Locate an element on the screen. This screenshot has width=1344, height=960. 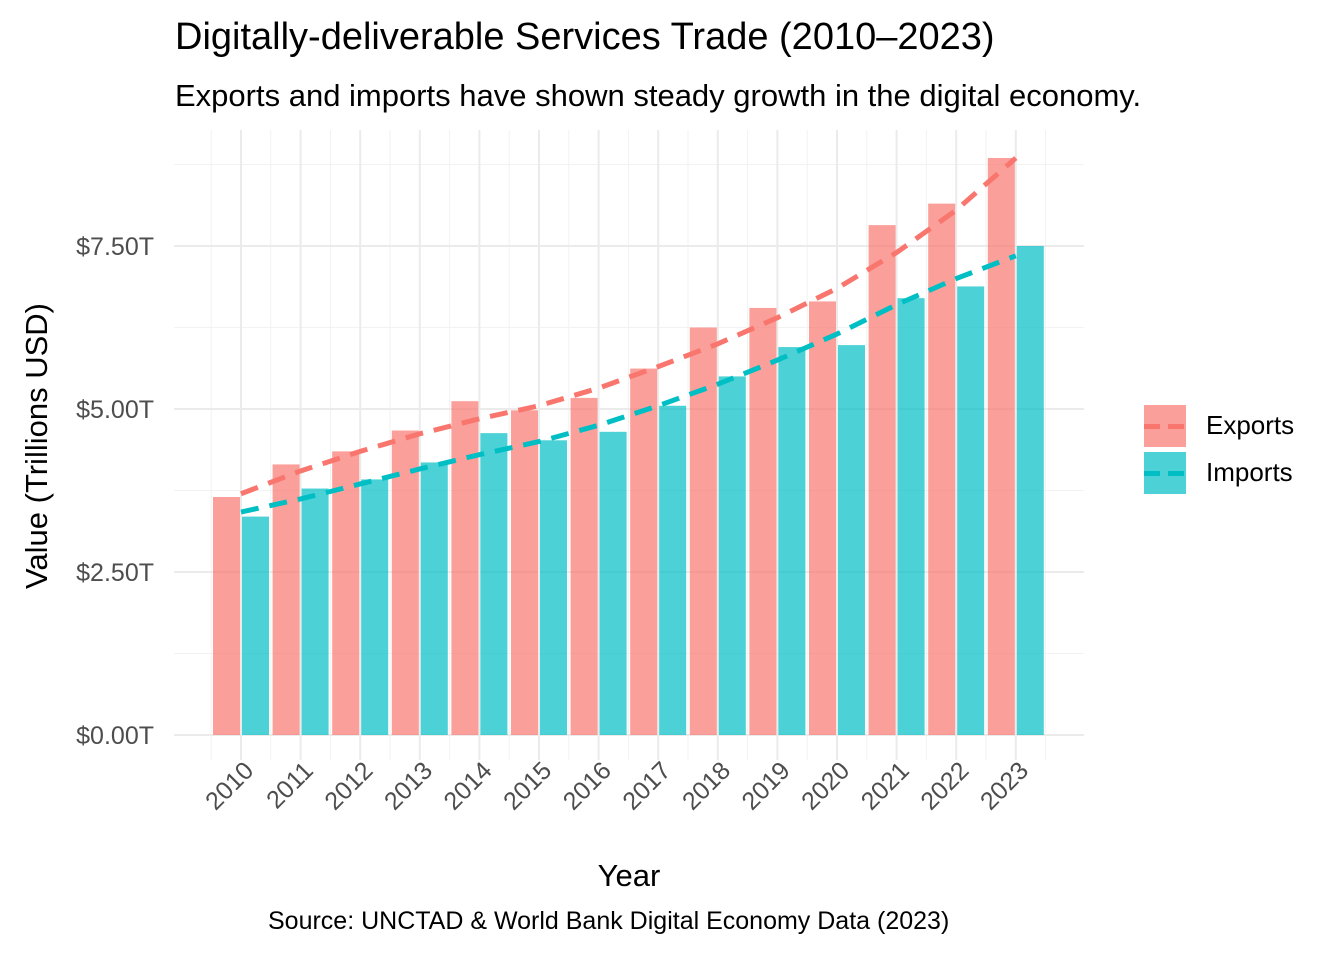
bar-imports-2022 is located at coordinates (971, 510).